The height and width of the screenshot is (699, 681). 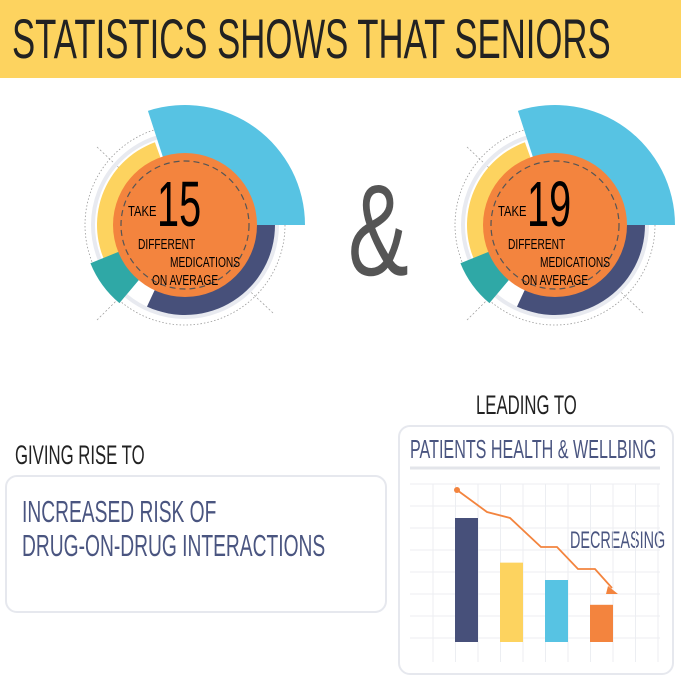 I want to click on page-title: STATISTICS SHOWS THAT SENIORS, so click(x=311, y=38).